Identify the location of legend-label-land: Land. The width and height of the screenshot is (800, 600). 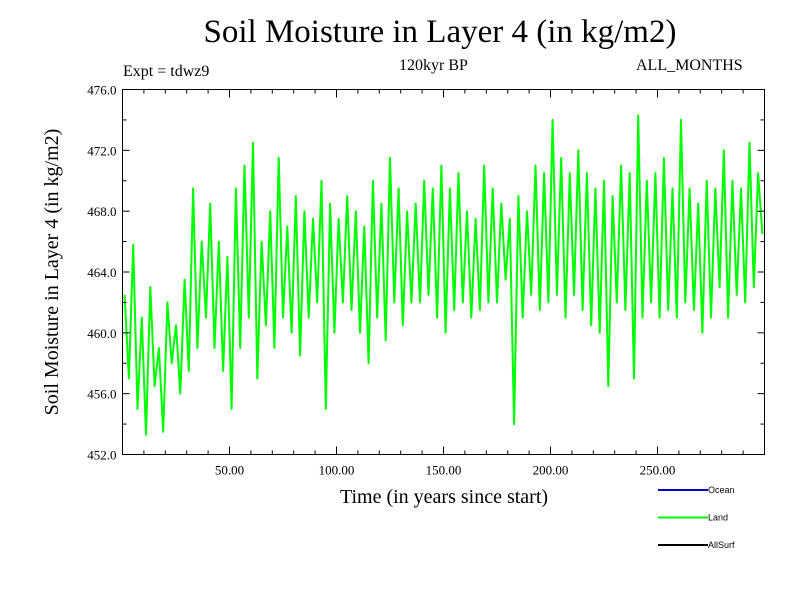
(718, 518).